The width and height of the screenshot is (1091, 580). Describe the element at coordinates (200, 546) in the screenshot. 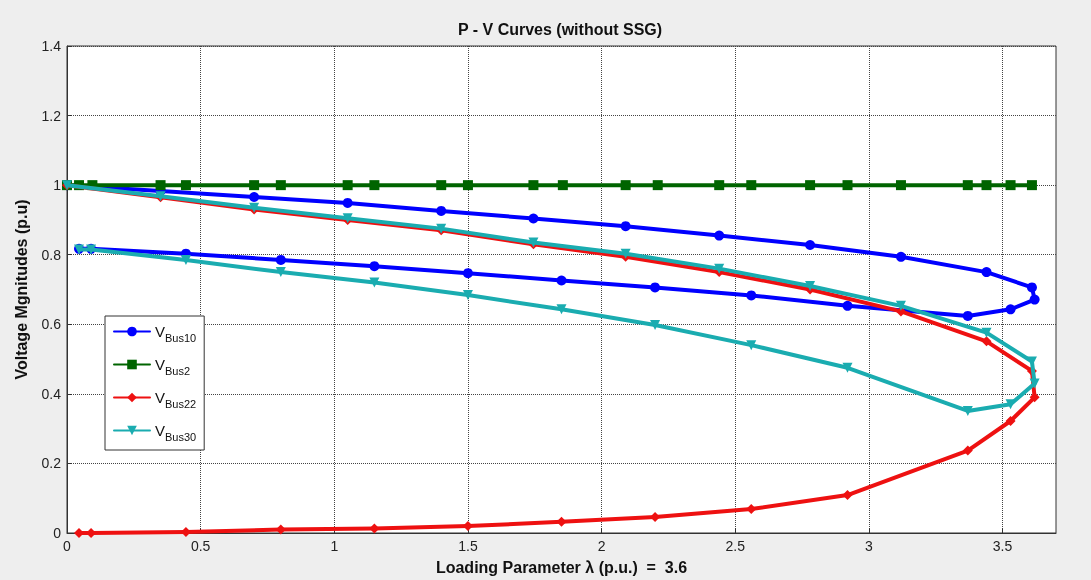

I see `x-tick-label: 0.5` at that location.